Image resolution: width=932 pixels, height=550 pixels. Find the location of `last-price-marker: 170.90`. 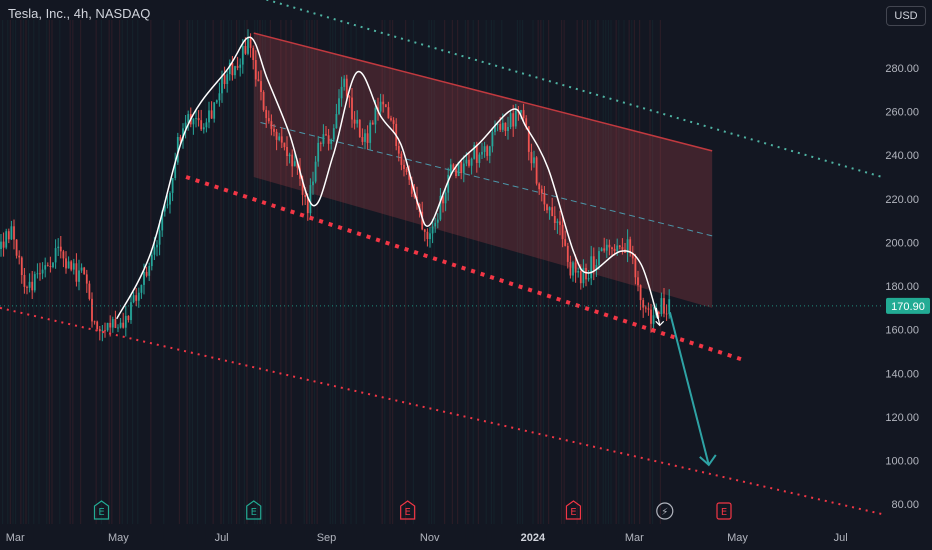

last-price-marker: 170.90 is located at coordinates (908, 305).